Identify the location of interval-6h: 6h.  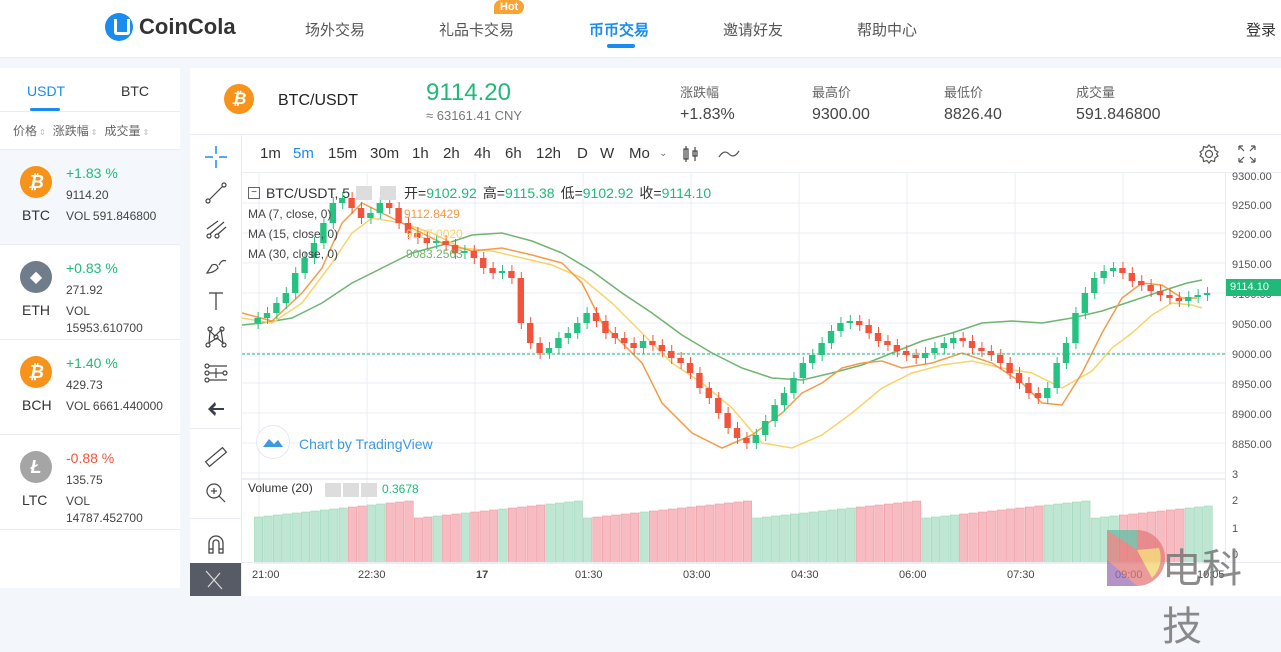
(513, 153).